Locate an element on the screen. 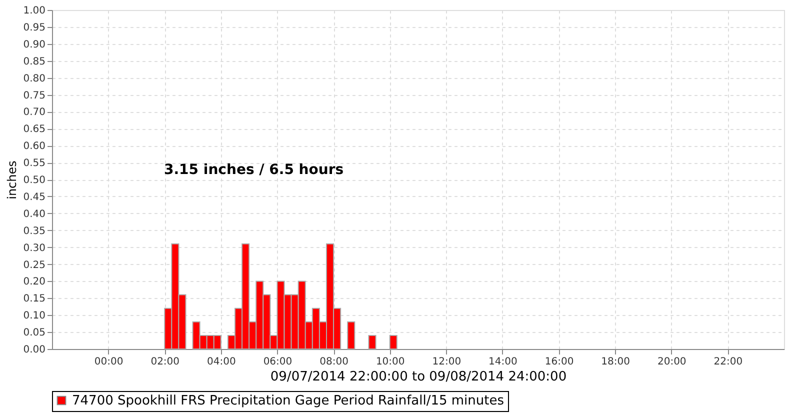  y-tick-label: 0.60 is located at coordinates (34, 146).